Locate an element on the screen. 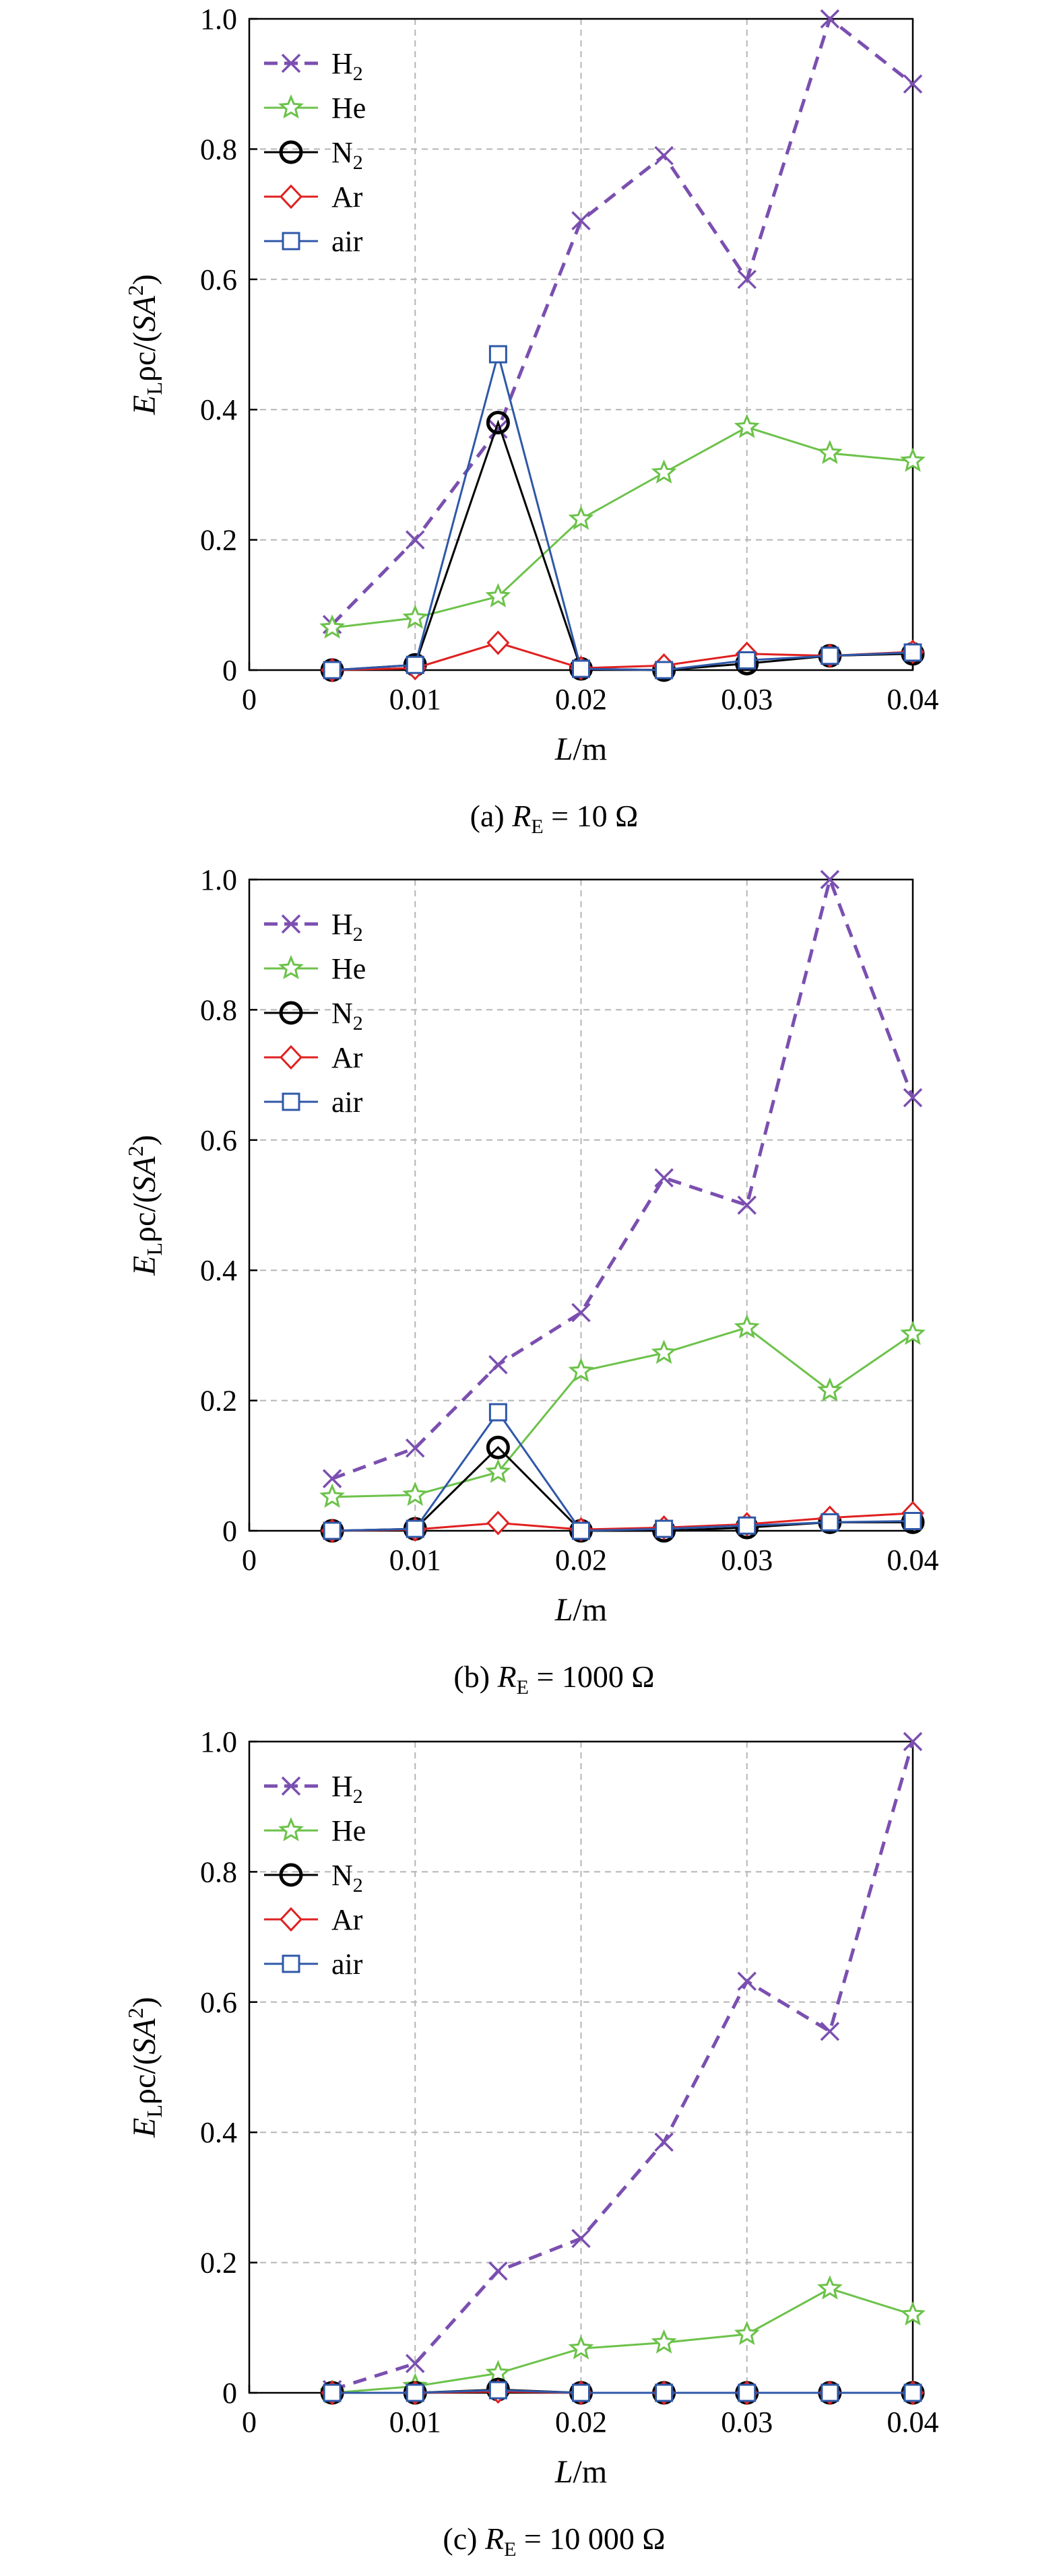 This screenshot has height=2576, width=1061. chart-caption: (c) RE = 10 000 Ω is located at coordinates (554, 2541).